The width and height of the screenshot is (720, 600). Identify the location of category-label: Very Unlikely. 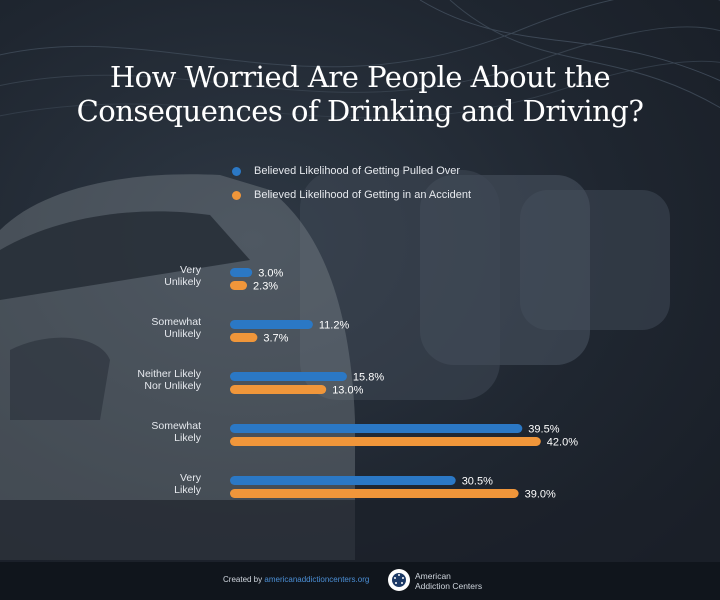
(183, 276).